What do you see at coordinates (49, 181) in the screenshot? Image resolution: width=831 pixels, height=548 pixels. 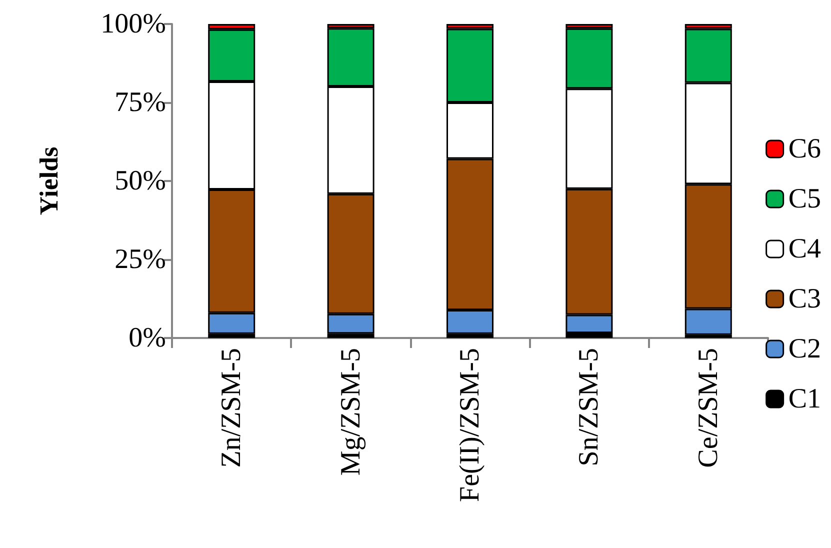 I see `y-axis-title: Yields` at bounding box center [49, 181].